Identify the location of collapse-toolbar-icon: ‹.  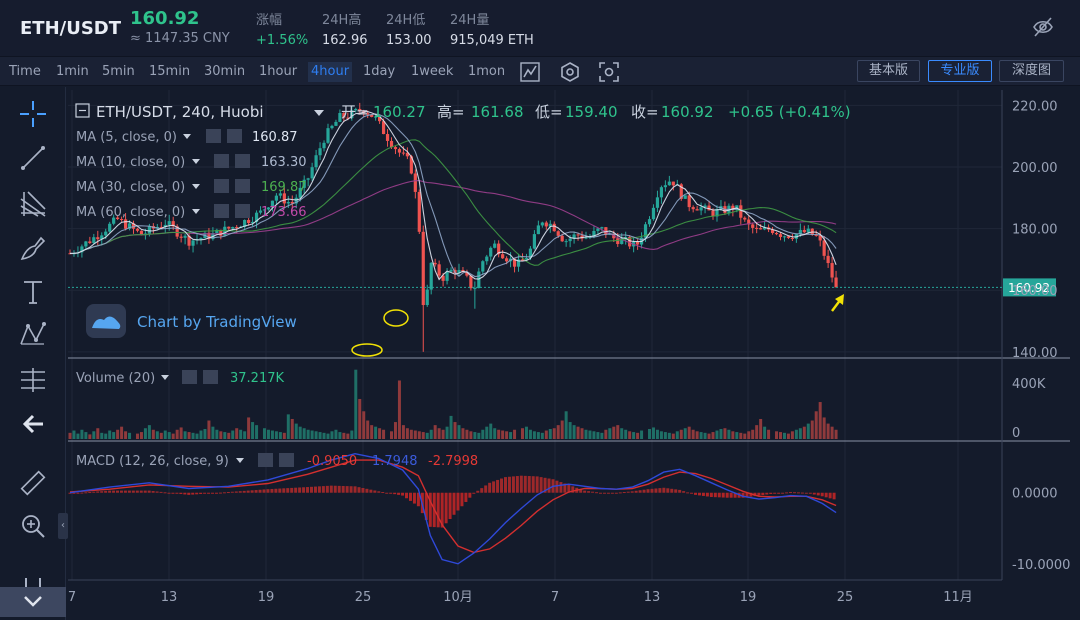
(63, 526).